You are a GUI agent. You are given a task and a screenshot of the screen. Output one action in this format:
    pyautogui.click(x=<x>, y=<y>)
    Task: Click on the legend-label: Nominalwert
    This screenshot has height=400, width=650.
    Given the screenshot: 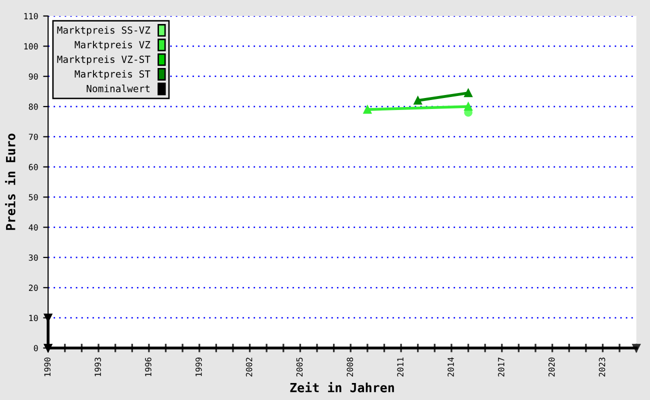 What is the action you would take?
    pyautogui.click(x=118, y=88)
    